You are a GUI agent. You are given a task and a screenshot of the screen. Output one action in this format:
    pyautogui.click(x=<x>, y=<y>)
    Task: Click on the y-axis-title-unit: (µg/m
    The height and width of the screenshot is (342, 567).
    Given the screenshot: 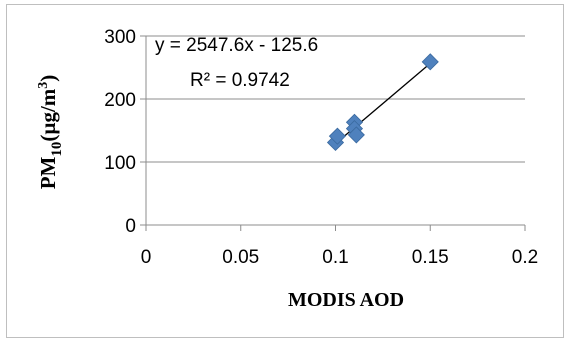 What is the action you would take?
    pyautogui.click(x=48, y=114)
    